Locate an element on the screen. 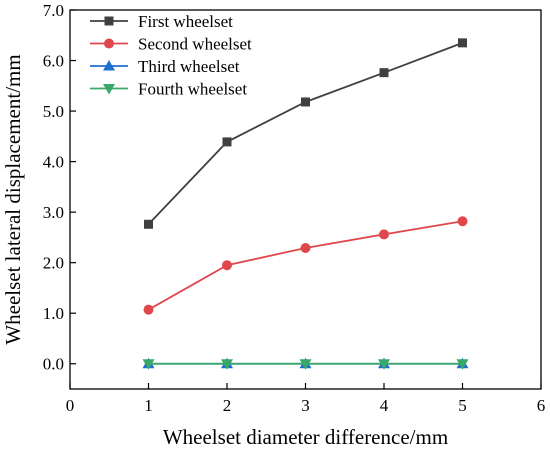  legend-label-first-wheelset: First wheelset is located at coordinates (185, 21).